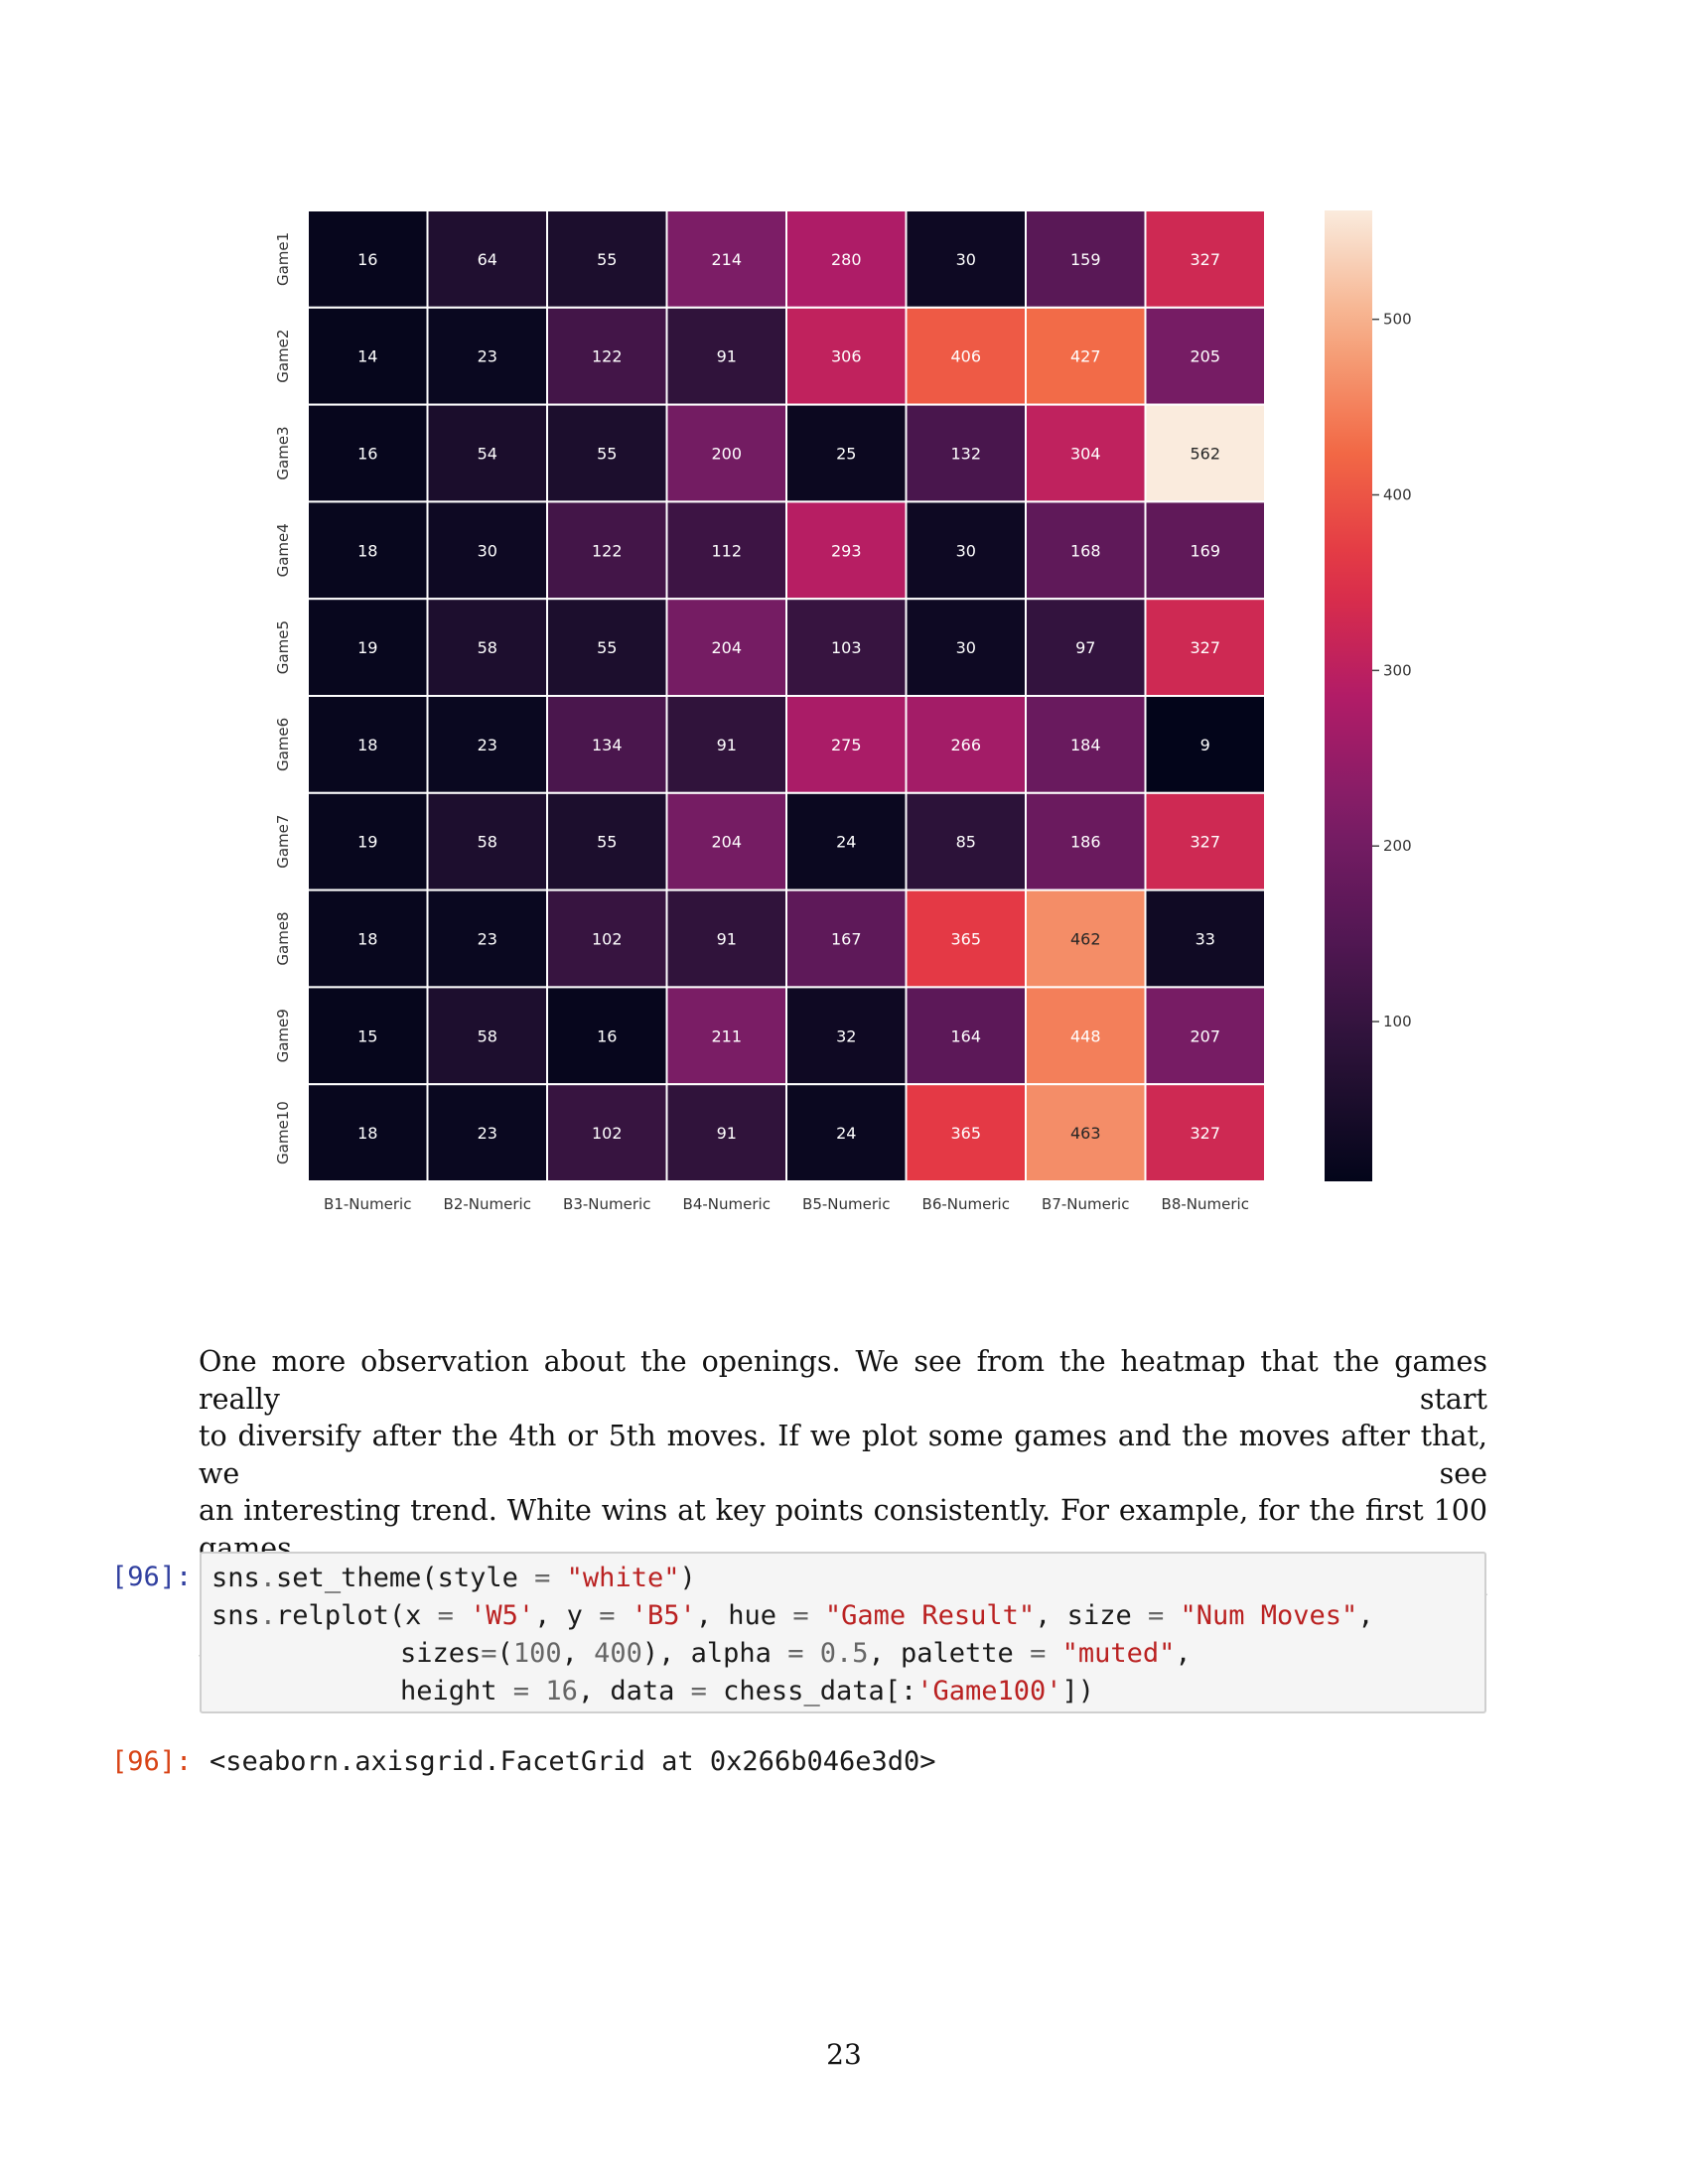 This screenshot has height=2184, width=1688. What do you see at coordinates (1205, 1035) in the screenshot?
I see `cell-value-label: 207` at bounding box center [1205, 1035].